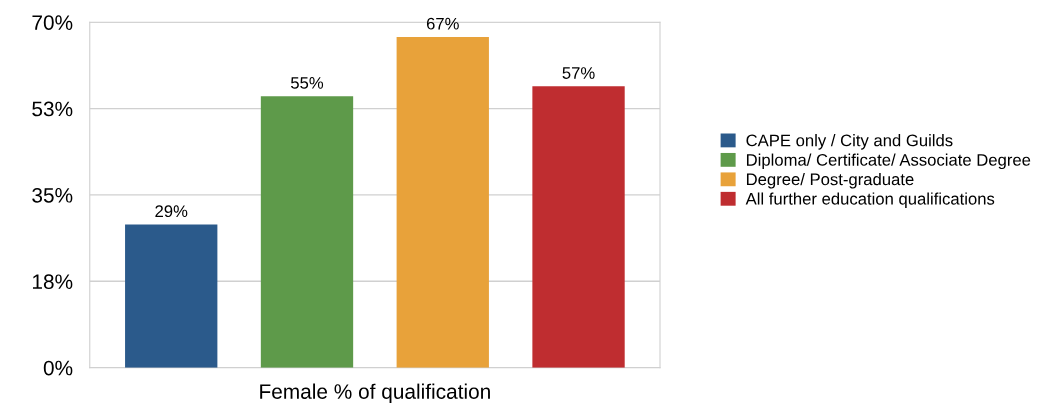 The height and width of the screenshot is (404, 1056). What do you see at coordinates (52, 22) in the screenshot?
I see `y-tick-label: 70%` at bounding box center [52, 22].